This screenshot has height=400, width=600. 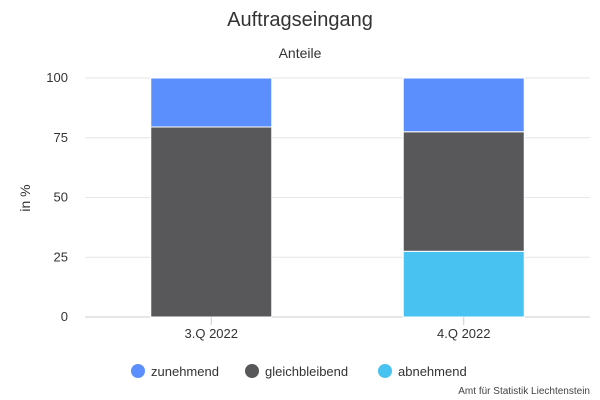 What do you see at coordinates (432, 371) in the screenshot?
I see `legend-label: abnehmend` at bounding box center [432, 371].